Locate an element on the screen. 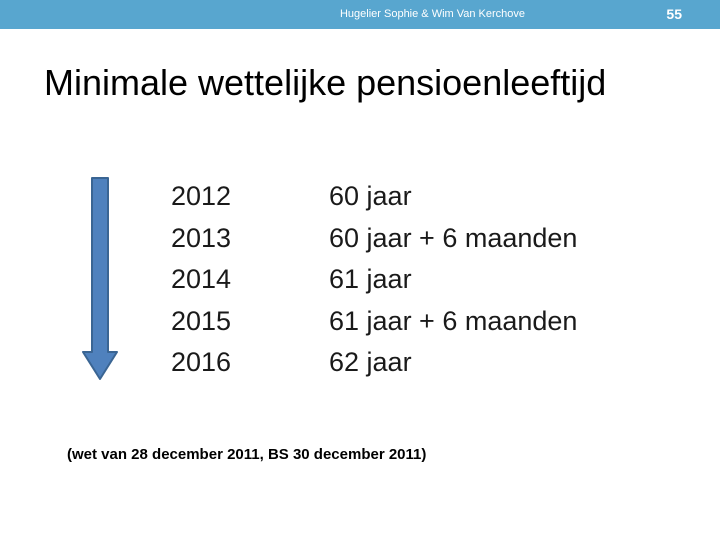  year-cell: 2012 is located at coordinates (201, 196).